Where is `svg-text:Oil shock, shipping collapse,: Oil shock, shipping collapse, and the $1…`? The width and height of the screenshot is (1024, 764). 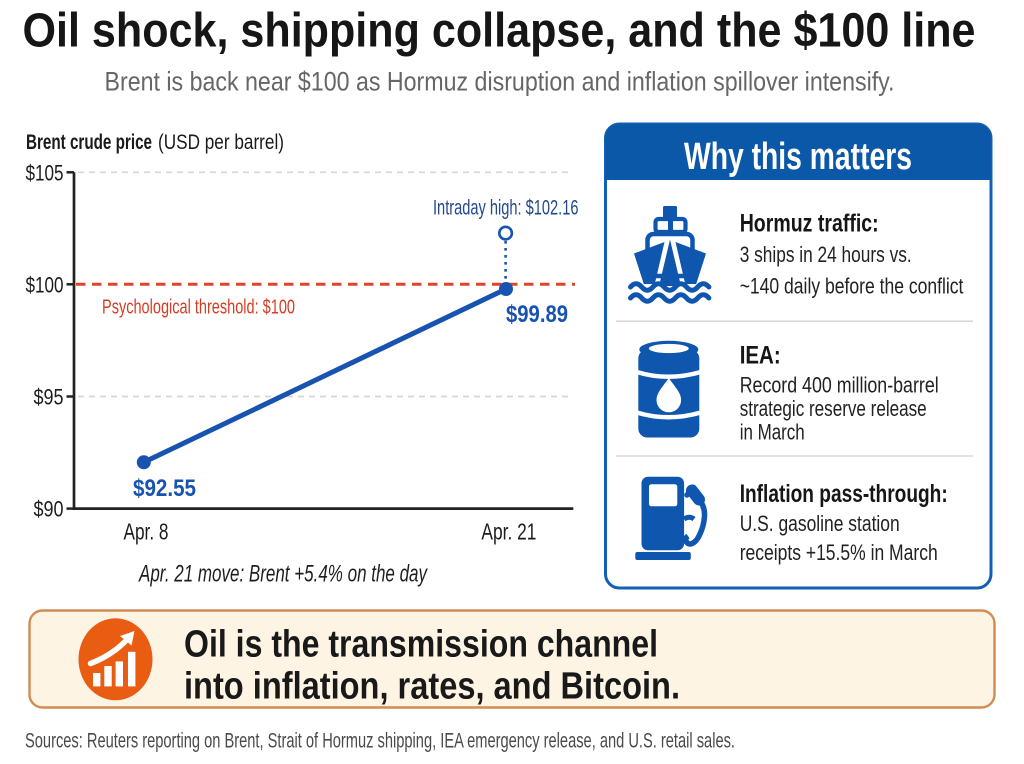 svg-text:Oil shock, shipping collapse,: Oil shock, shipping collapse, and the $1… is located at coordinates (499, 31).